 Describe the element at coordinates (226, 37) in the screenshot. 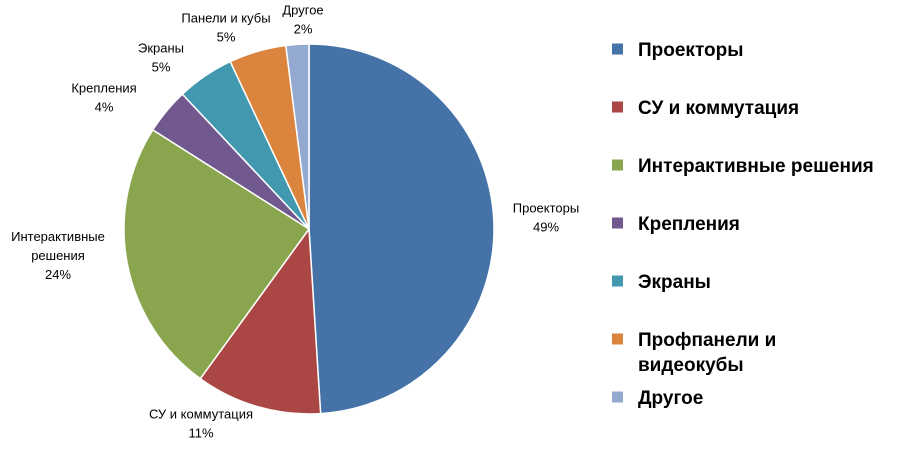

I see `data-label-6-line-2: 5%` at that location.